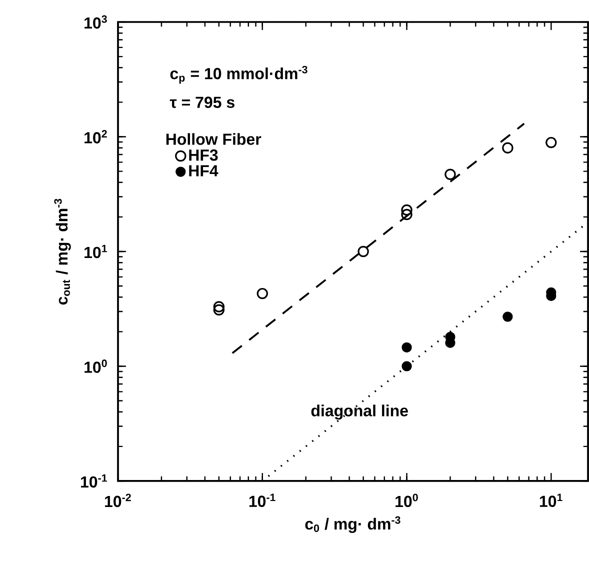 This screenshot has height=566, width=589. What do you see at coordinates (214, 139) in the screenshot?
I see `legend-title: Hollow Fiber` at bounding box center [214, 139].